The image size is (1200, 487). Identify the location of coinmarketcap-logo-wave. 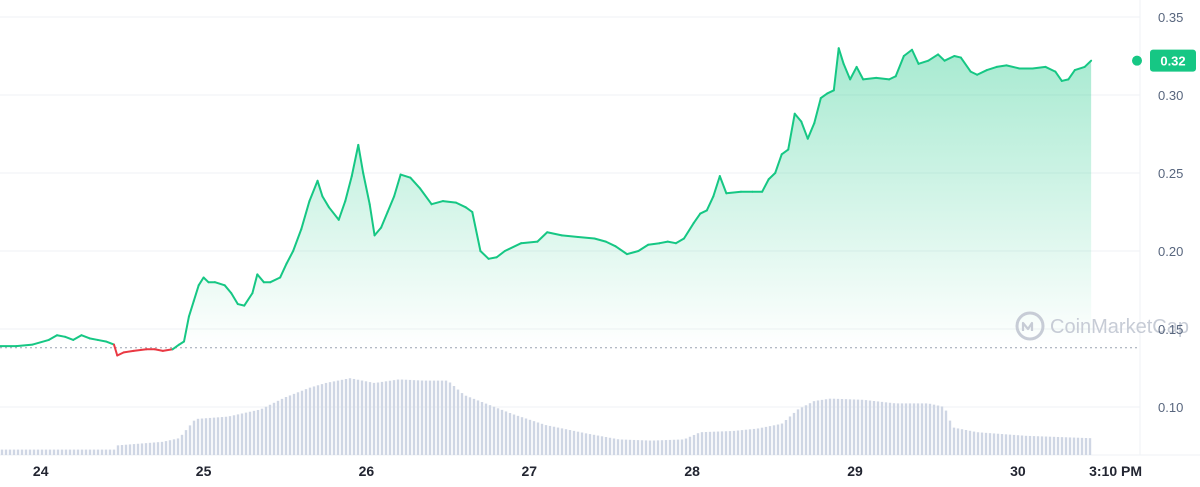
(1027, 326).